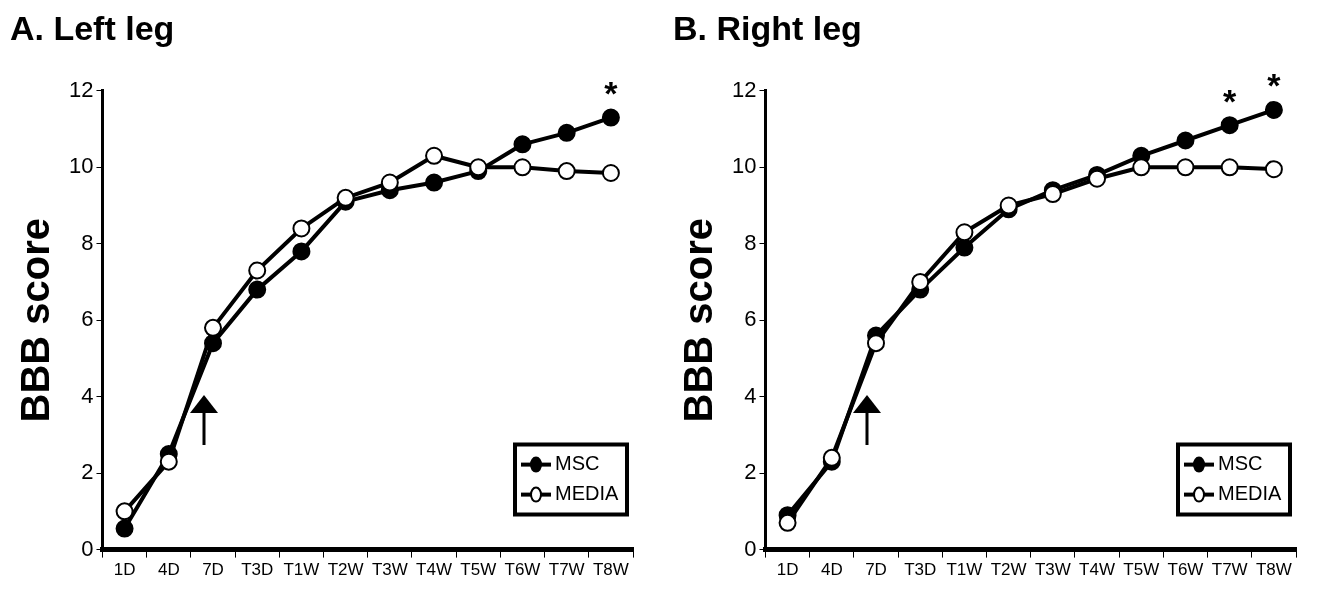 The image size is (1326, 594). Describe the element at coordinates (767, 27) in the screenshot. I see `chart-title: B. Right leg` at that location.